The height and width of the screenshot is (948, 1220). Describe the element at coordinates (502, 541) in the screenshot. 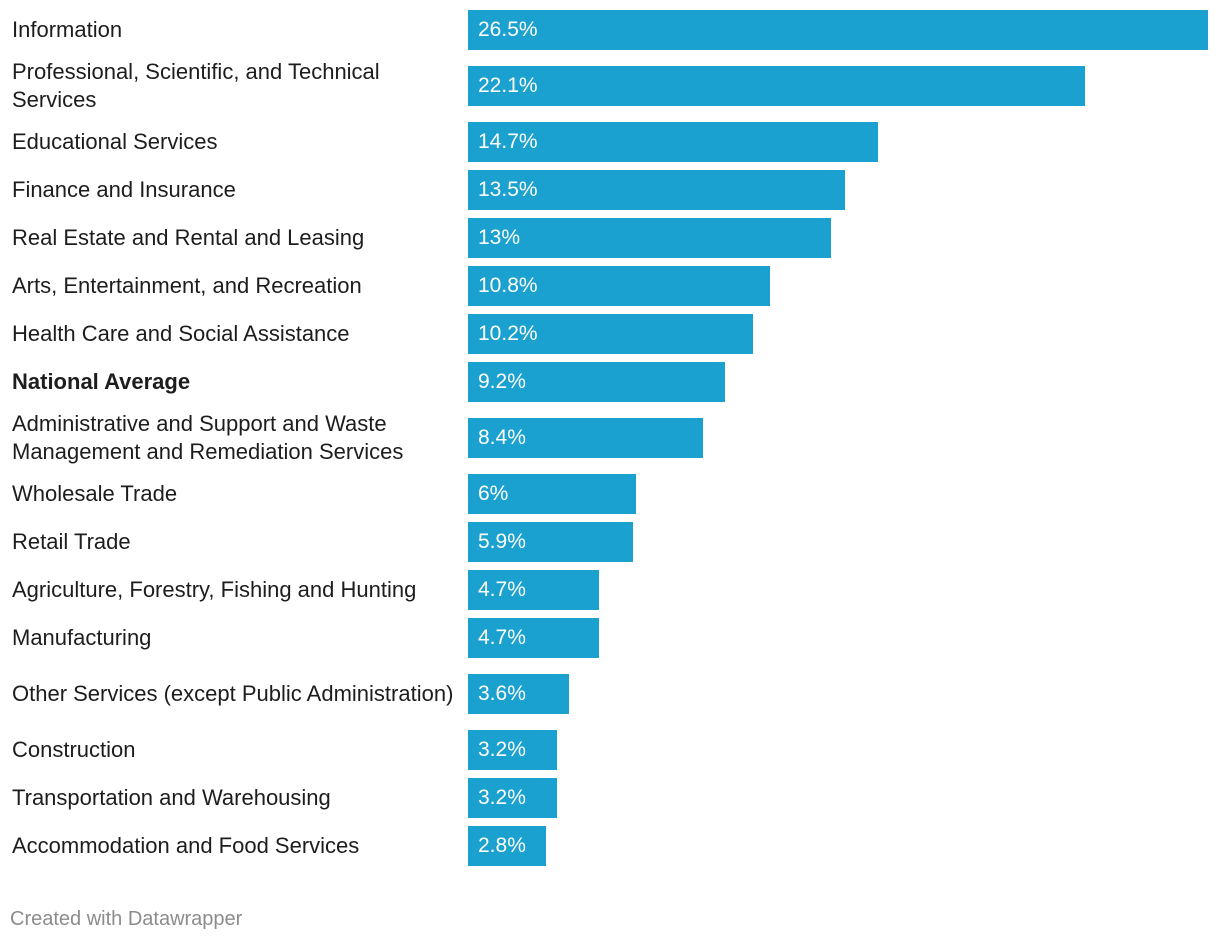

I see `bar-value-label: 5.9%` at that location.